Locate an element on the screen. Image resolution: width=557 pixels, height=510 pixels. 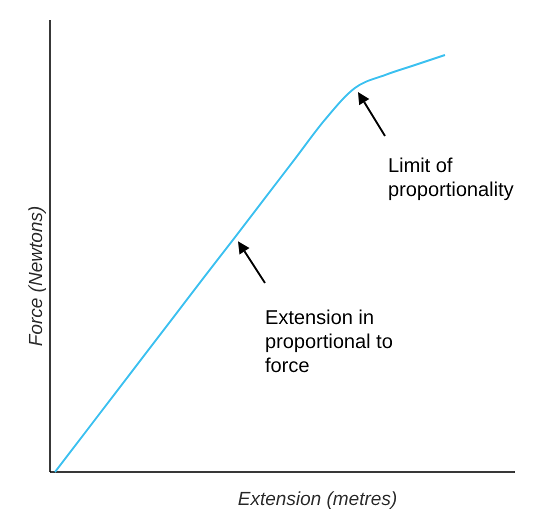
x-axis-title: Extension (metres) is located at coordinates (318, 499).